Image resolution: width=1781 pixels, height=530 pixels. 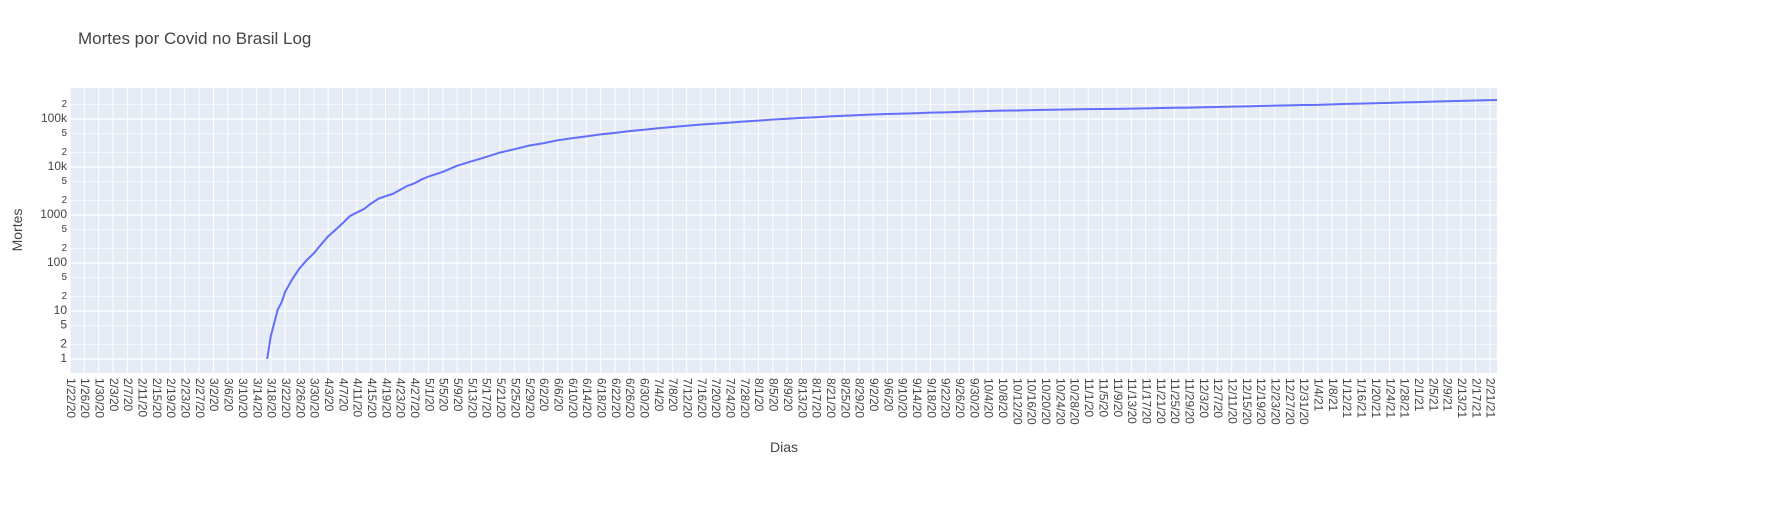 What do you see at coordinates (888, 395) in the screenshot?
I see `x-tick-label: 9/6/20` at bounding box center [888, 395].